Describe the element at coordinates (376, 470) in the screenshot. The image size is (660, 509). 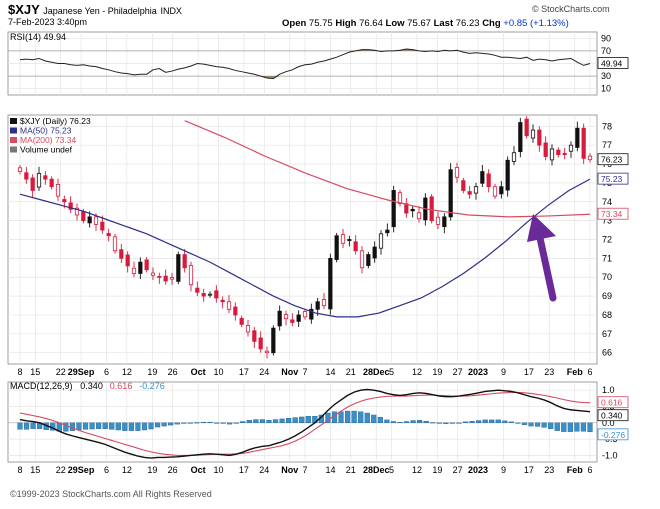
I see `macd-x-tick-label: 28Dec` at that location.